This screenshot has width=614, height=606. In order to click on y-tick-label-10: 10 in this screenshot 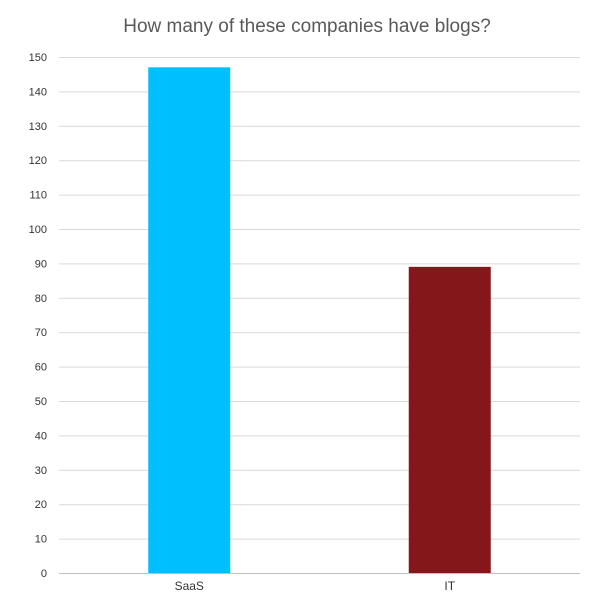, I will do `click(41, 540)`.